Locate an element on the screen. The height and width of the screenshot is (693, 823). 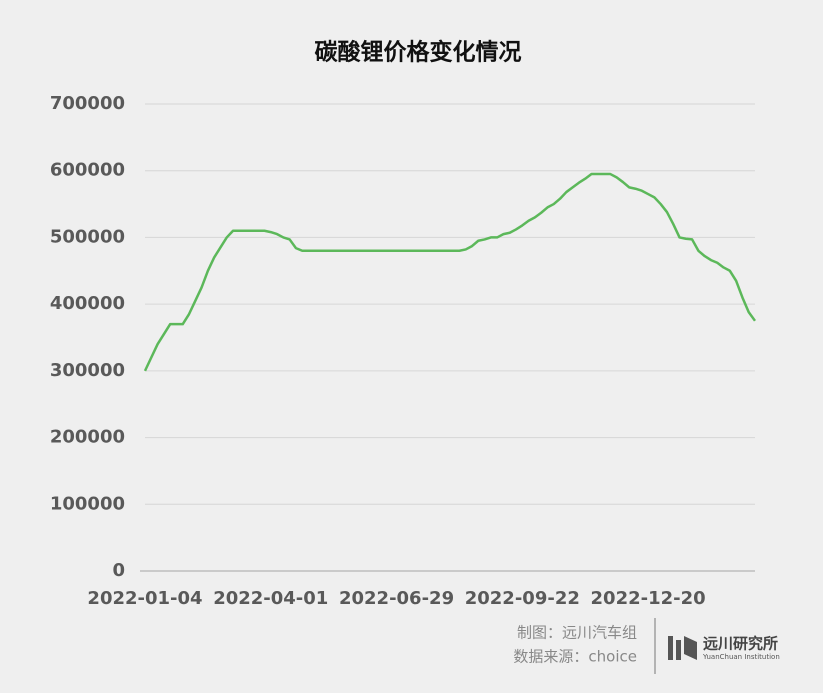
y-tick-label: 700000 is located at coordinates (87, 103).